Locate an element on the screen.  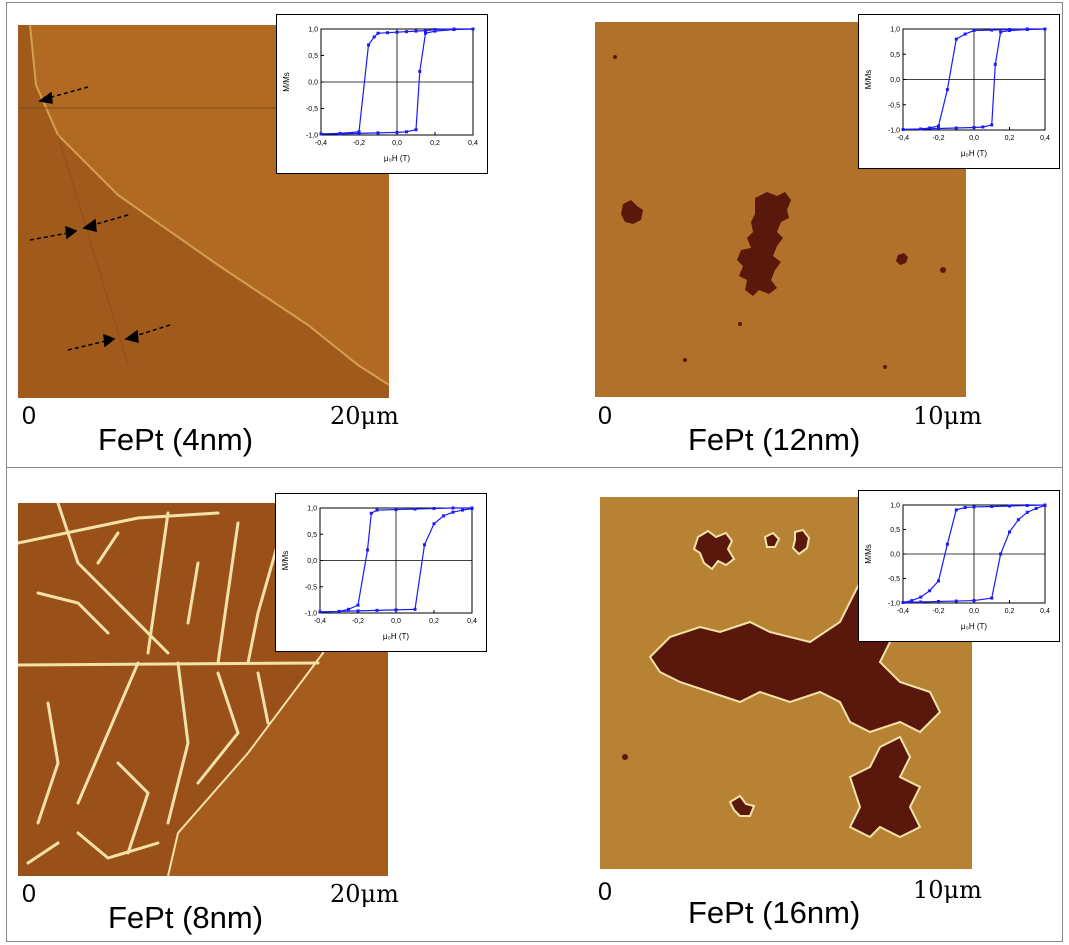
scale-end: 20μm is located at coordinates (364, 894).